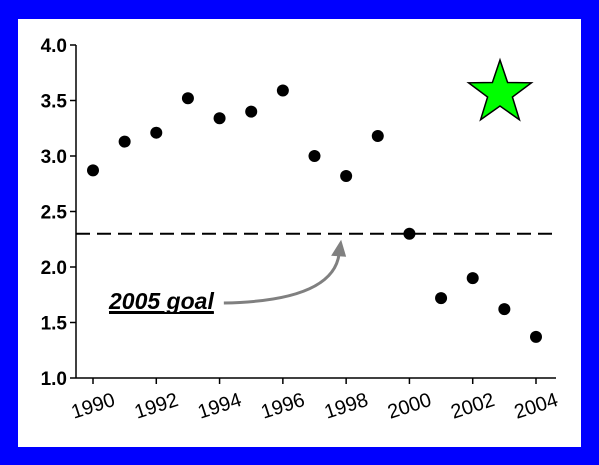  I want to click on annotation-arrow-head, so click(339, 248).